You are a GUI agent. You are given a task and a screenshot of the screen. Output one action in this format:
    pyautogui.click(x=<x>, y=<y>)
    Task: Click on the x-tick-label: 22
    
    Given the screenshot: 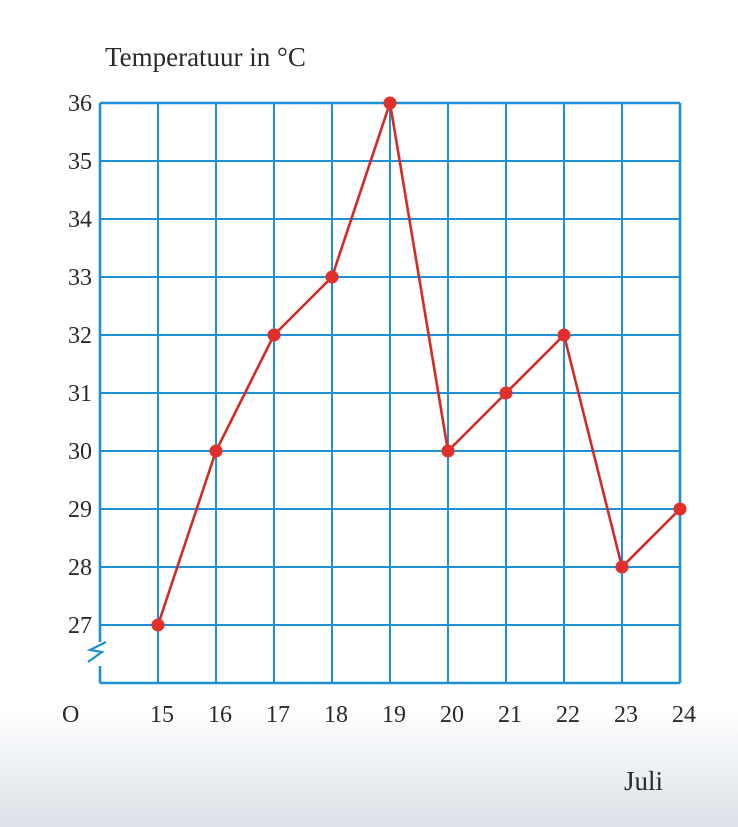 What is the action you would take?
    pyautogui.click(x=568, y=715)
    